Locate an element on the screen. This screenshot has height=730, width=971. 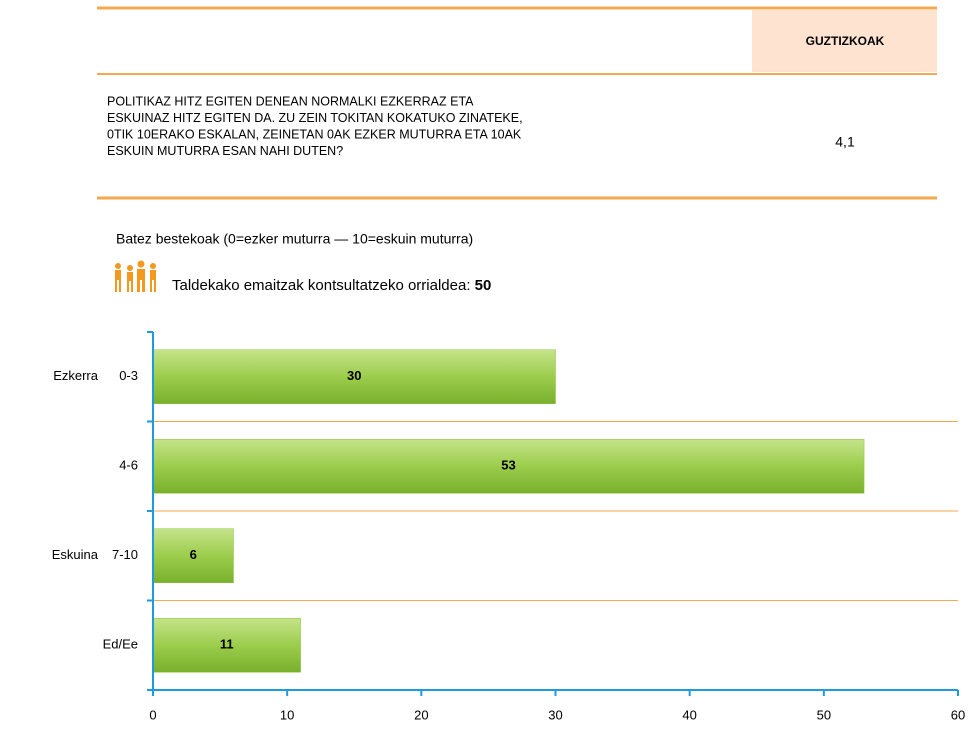
y-tick-label: 7-10 is located at coordinates (125, 554).